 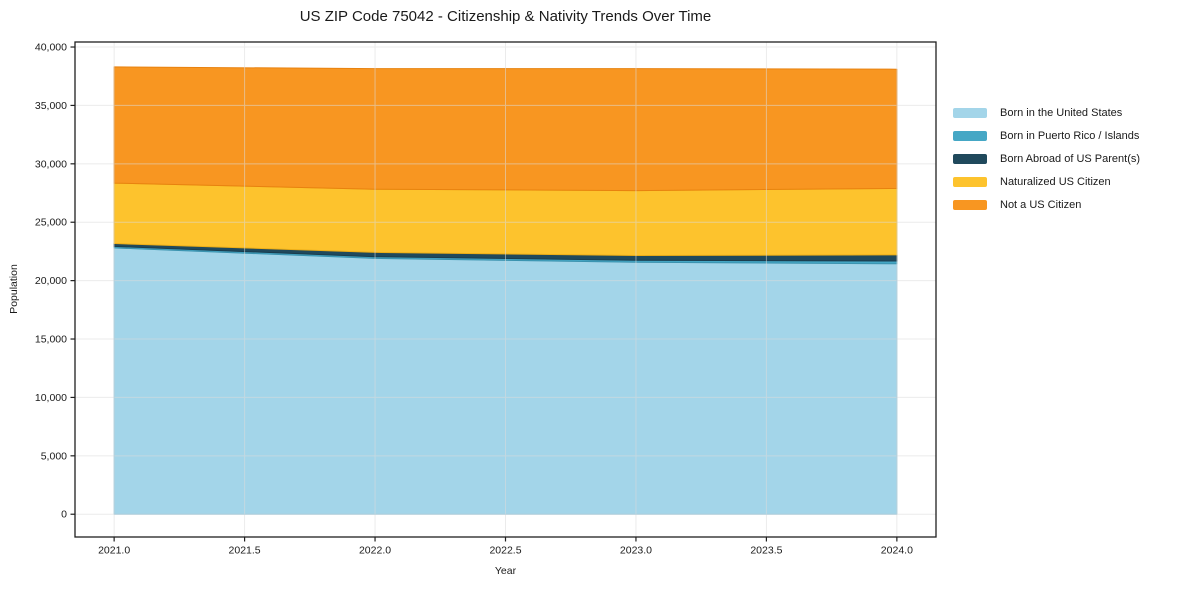 I want to click on x-tick-label: 2024.0, so click(x=897, y=551).